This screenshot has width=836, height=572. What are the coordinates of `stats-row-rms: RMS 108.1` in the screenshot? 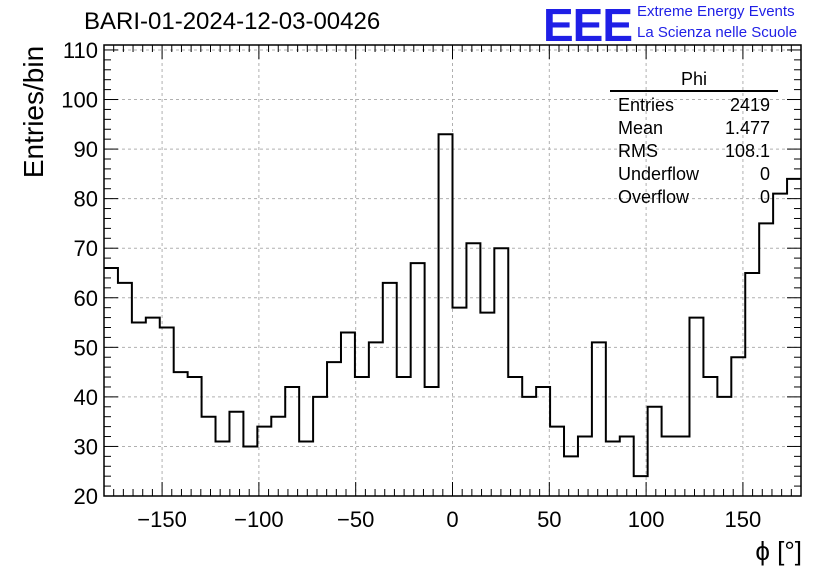 It's located at (694, 151).